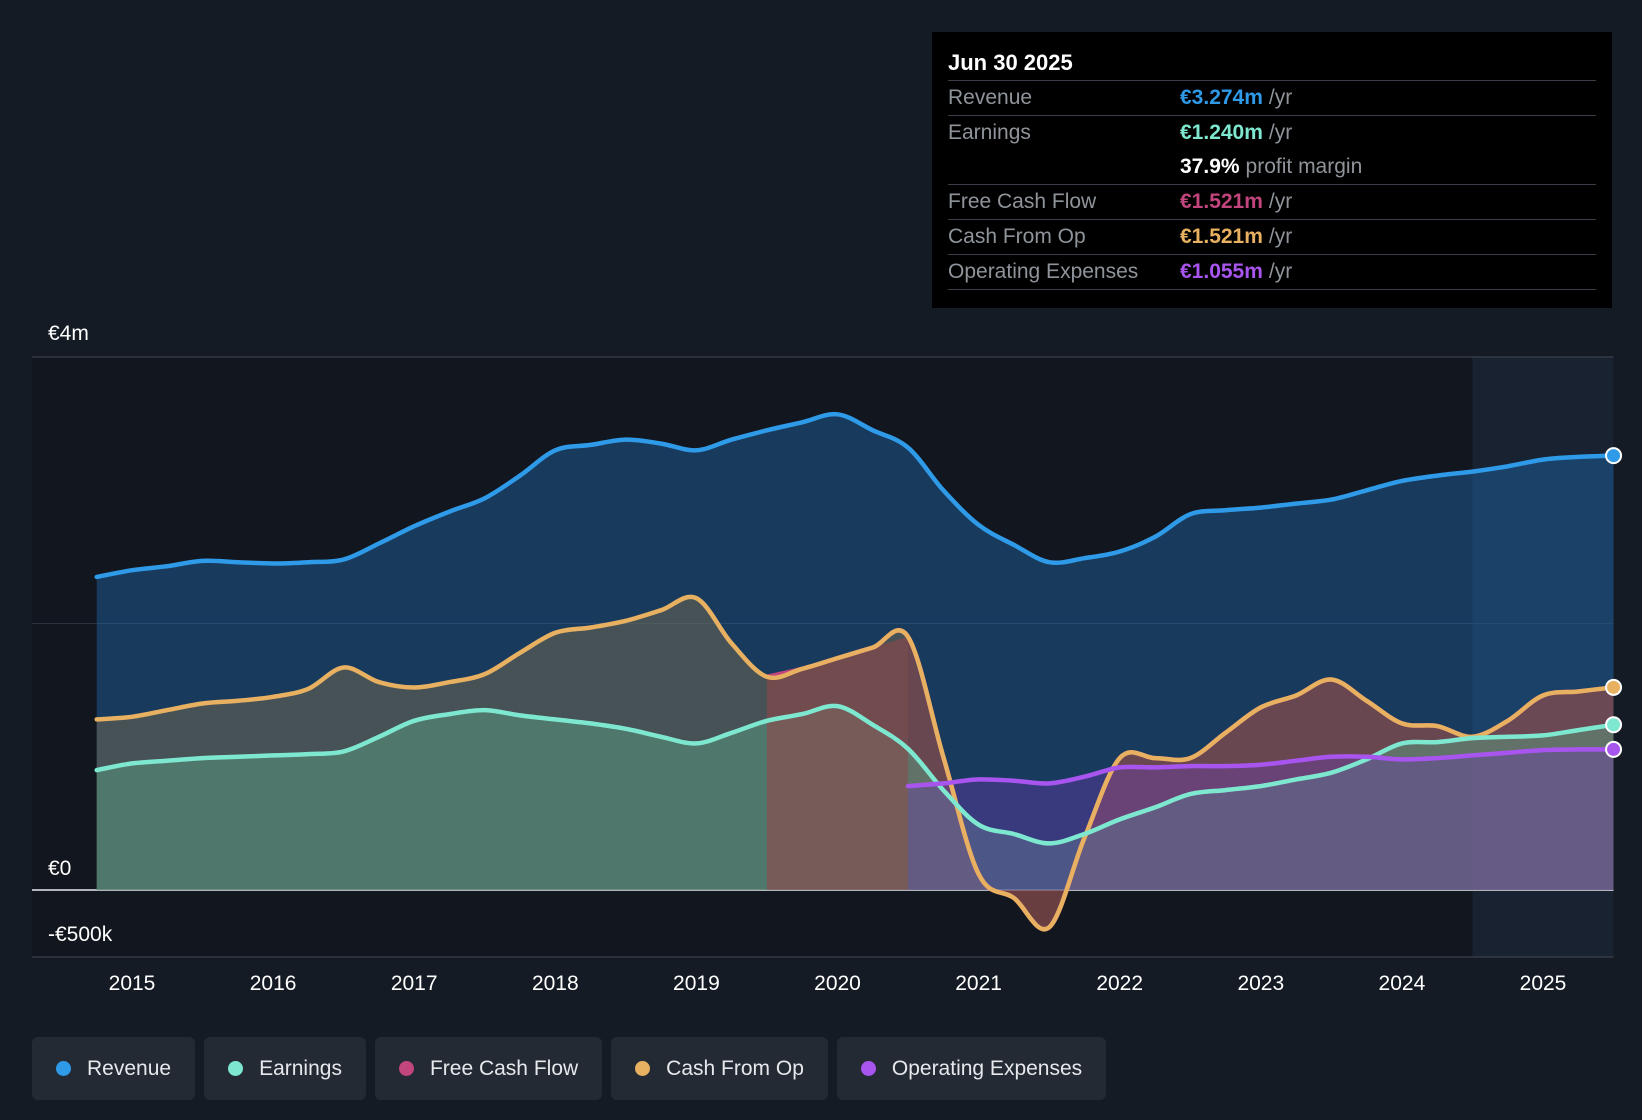 The height and width of the screenshot is (1120, 1642). What do you see at coordinates (129, 1068) in the screenshot?
I see `legend-label: Revenue` at bounding box center [129, 1068].